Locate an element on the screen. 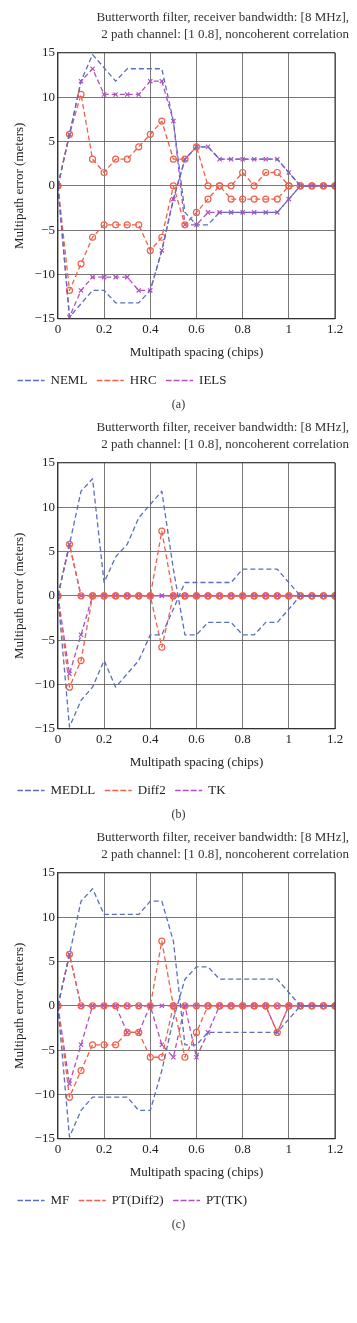  legend-label: PT(Diff2) is located at coordinates (137, 1199).